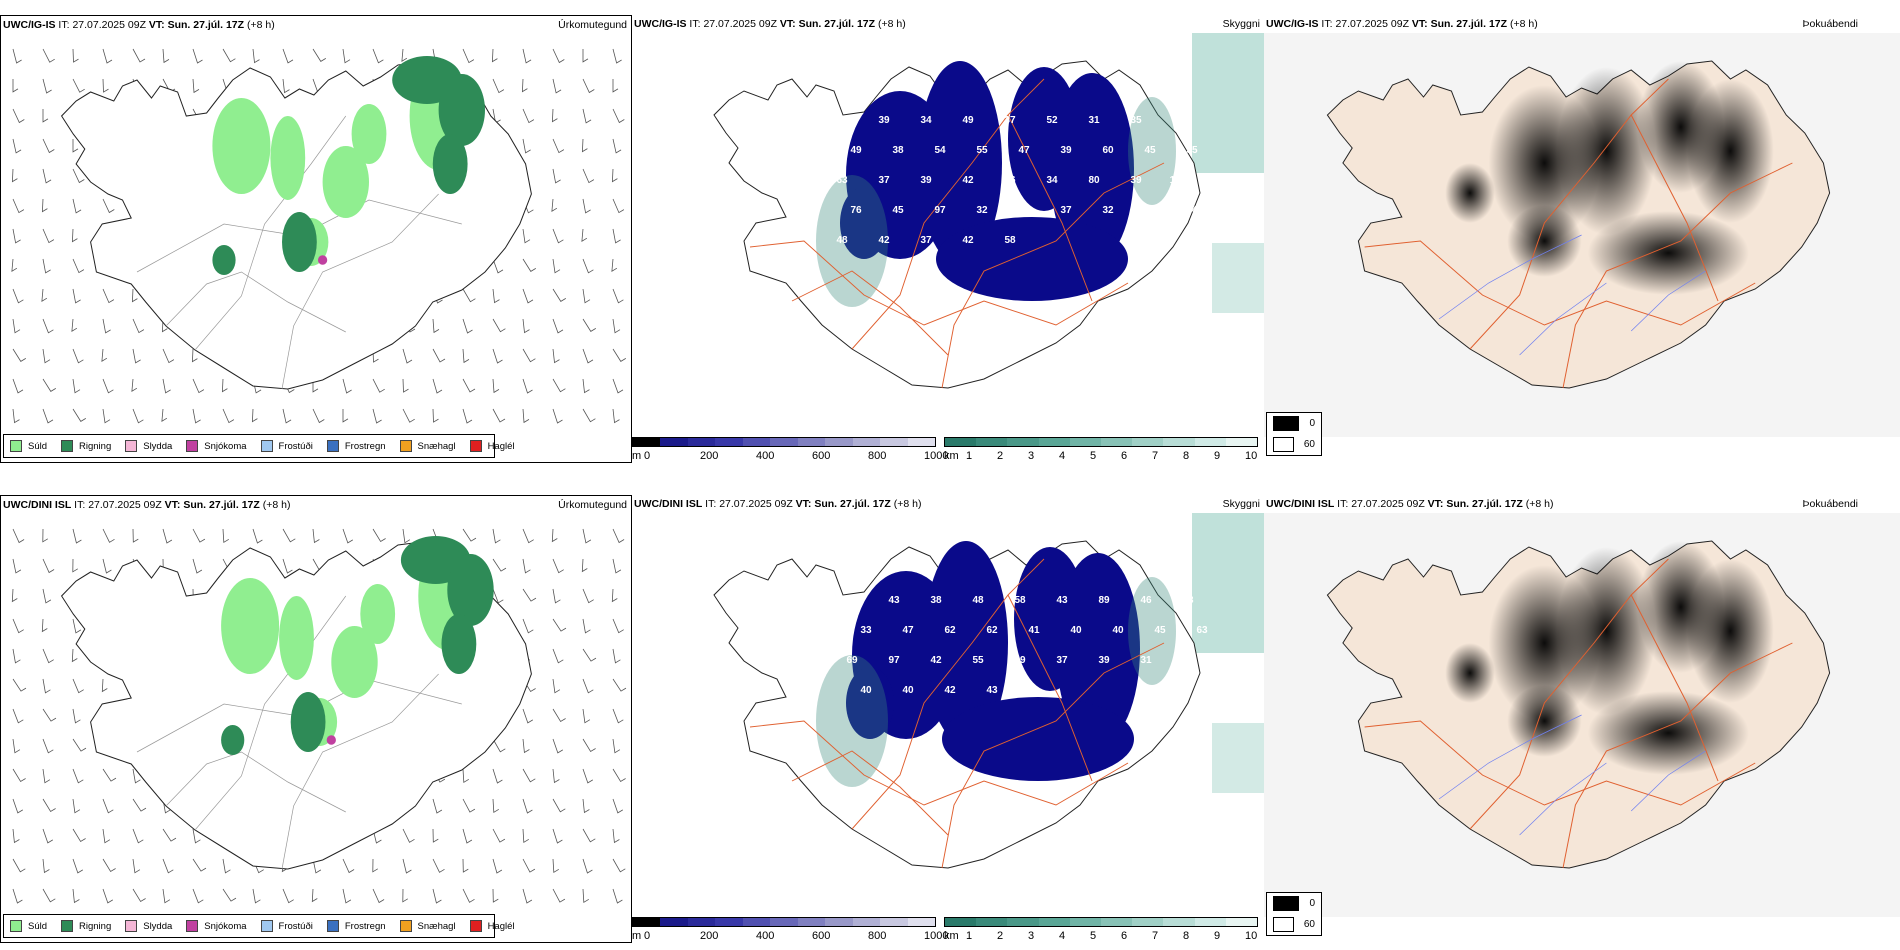 The image size is (1900, 950). Describe the element at coordinates (960, 163) in the screenshot. I see `low-cloud-area` at that location.